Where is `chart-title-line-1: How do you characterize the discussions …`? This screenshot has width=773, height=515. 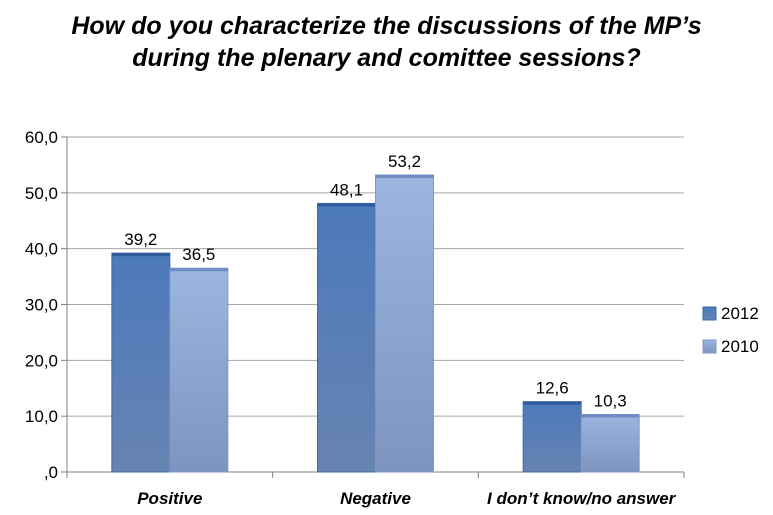 chart-title-line-1: How do you characterize the discussions … is located at coordinates (386, 26).